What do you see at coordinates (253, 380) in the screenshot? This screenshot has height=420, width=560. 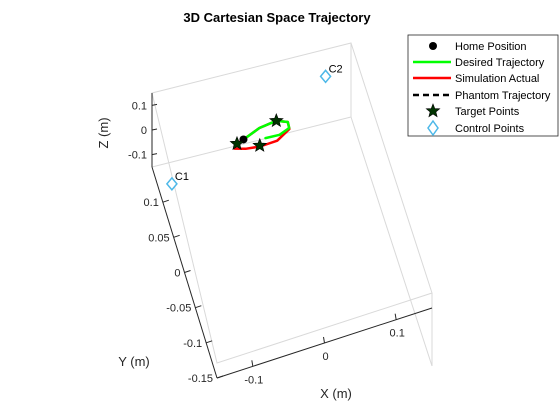 I see `x-tick-label: -0.1` at bounding box center [253, 380].